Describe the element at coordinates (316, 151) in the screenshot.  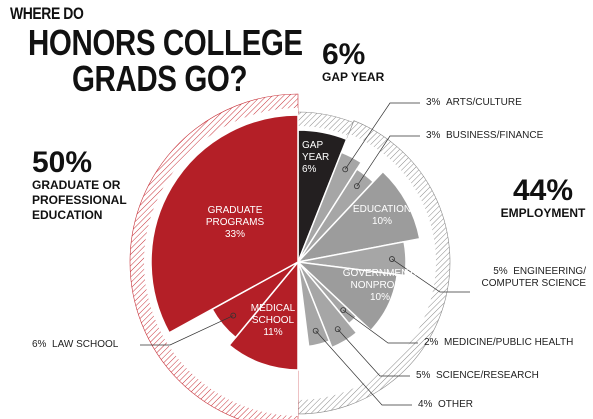
I see `category-name: GAP YEAR` at that location.